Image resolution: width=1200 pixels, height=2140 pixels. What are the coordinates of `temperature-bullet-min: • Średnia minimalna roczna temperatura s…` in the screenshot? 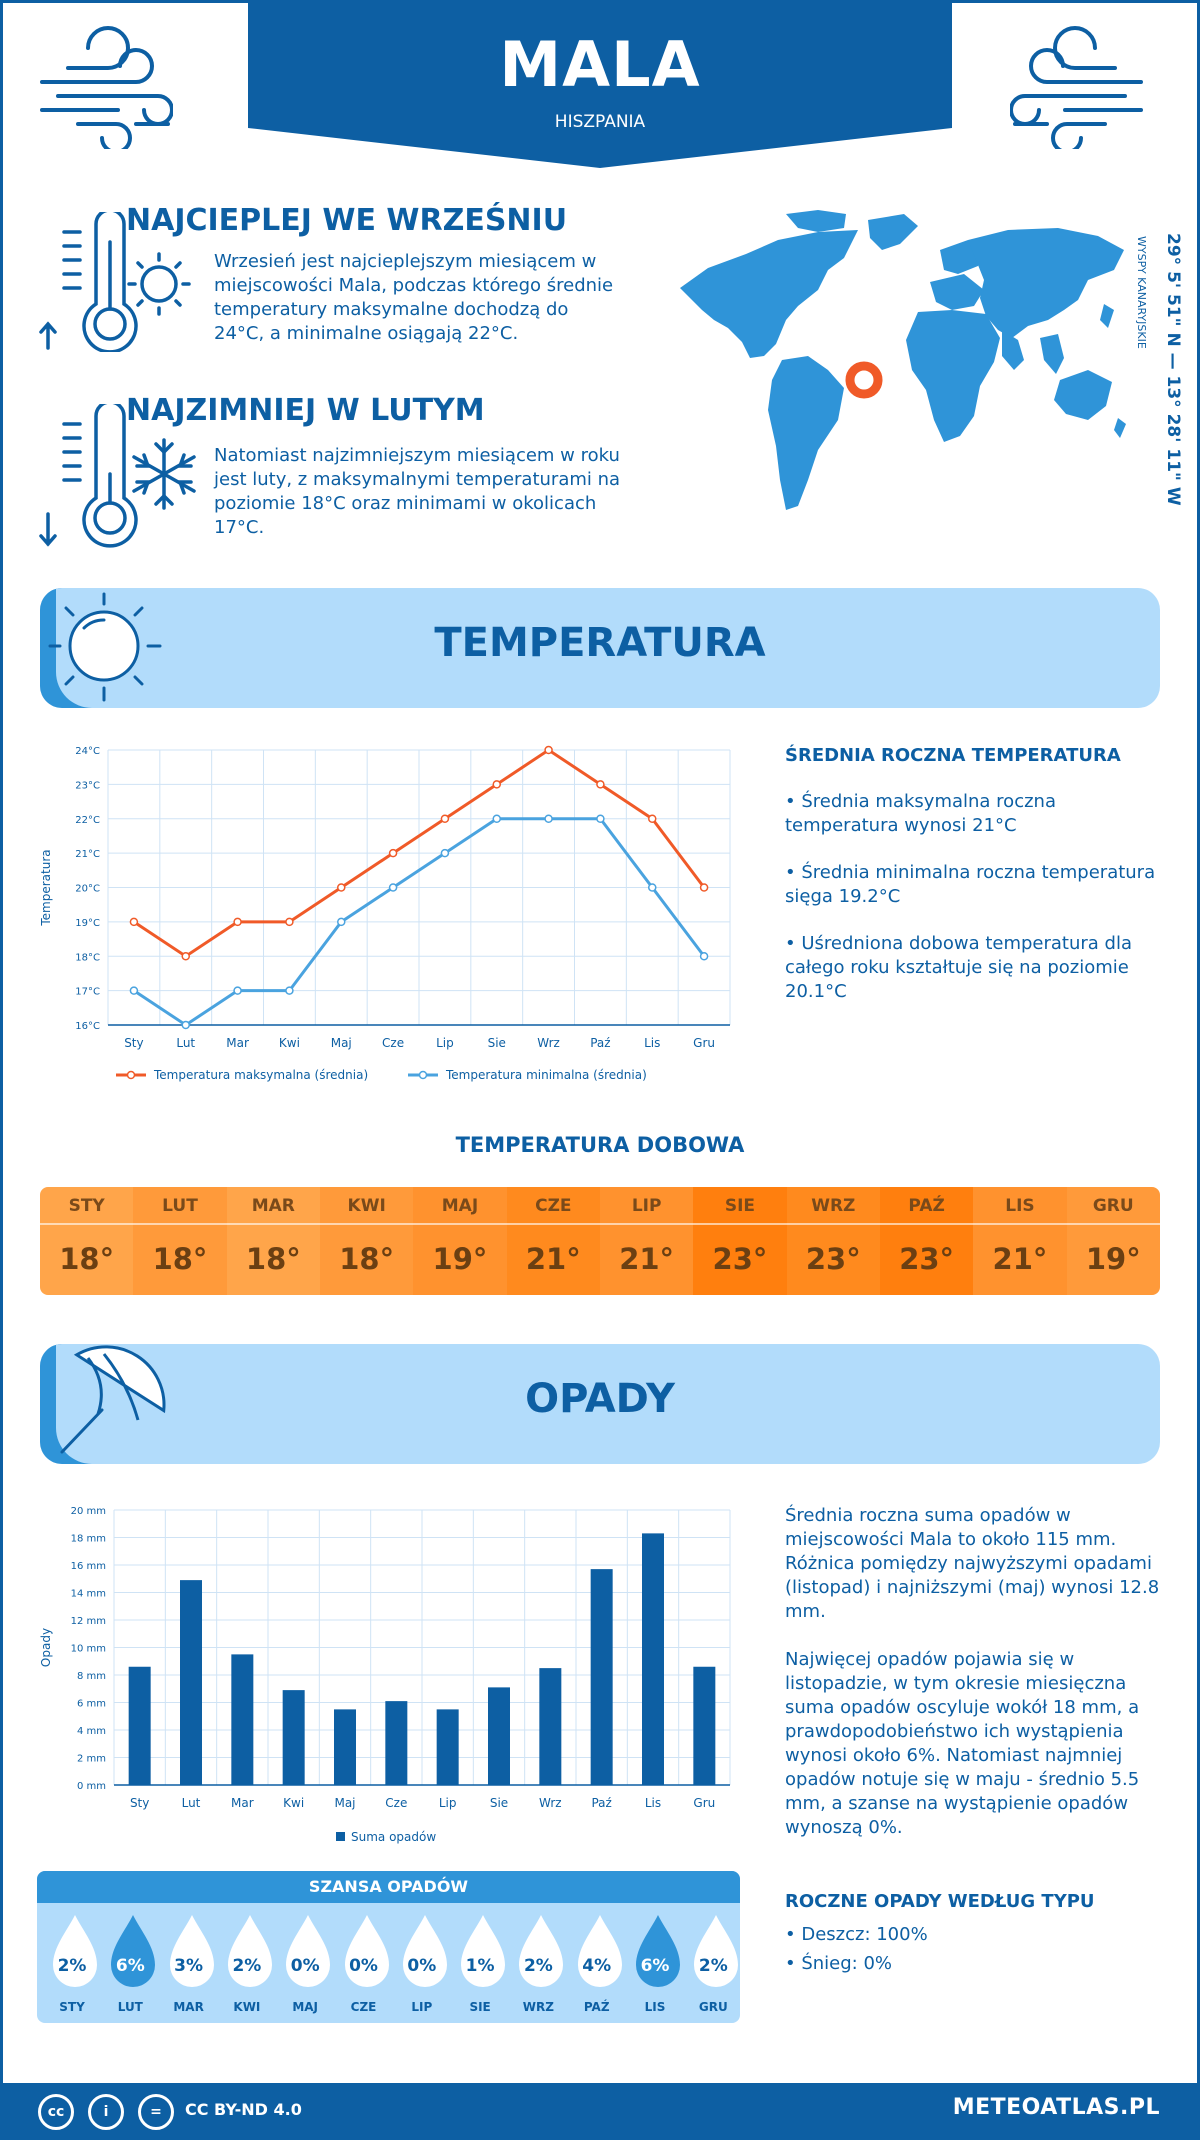 It's located at (970, 884).